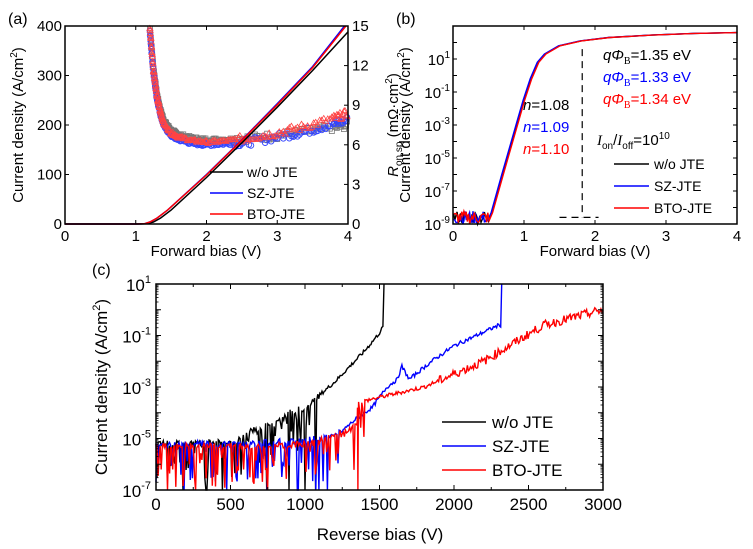 The height and width of the screenshot is (549, 753). Describe the element at coordinates (437, 125) in the screenshot. I see `y-tick-label: 10⁻³` at that location.